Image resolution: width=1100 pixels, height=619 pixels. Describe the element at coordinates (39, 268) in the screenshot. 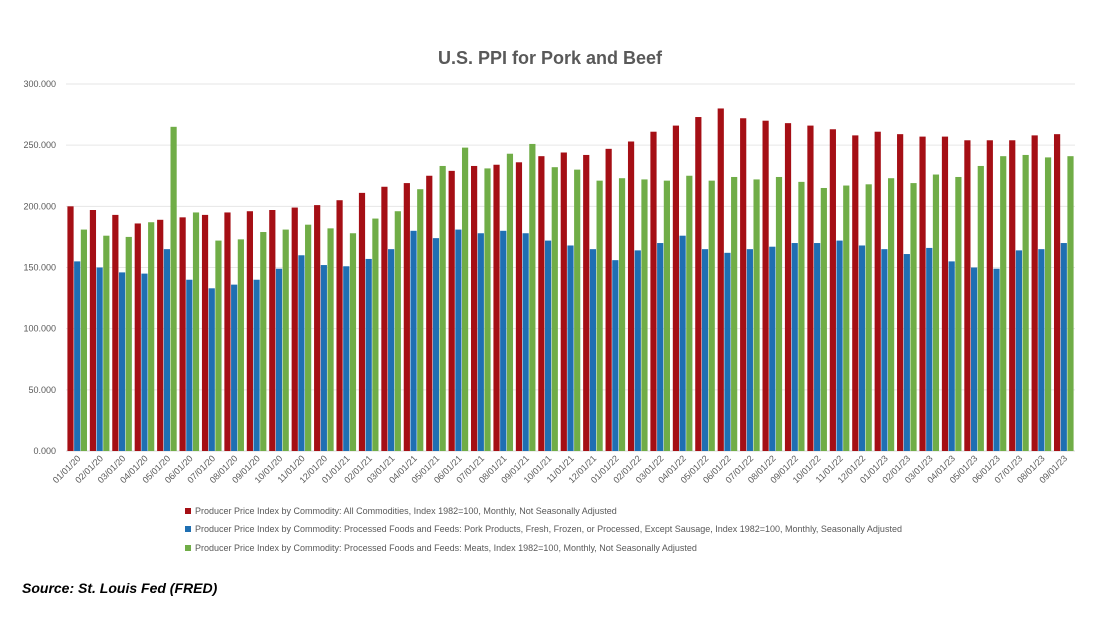

I see `y-tick-label: 150.000` at that location.